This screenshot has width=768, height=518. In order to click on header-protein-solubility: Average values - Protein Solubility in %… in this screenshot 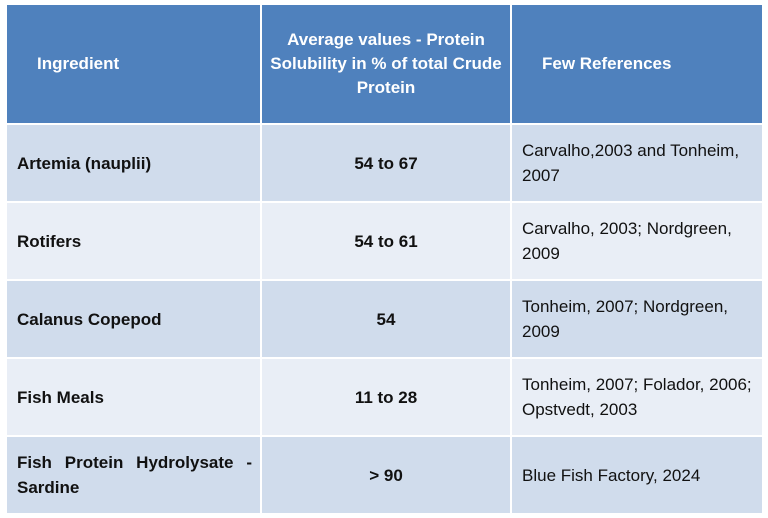, I will do `click(386, 64)`.